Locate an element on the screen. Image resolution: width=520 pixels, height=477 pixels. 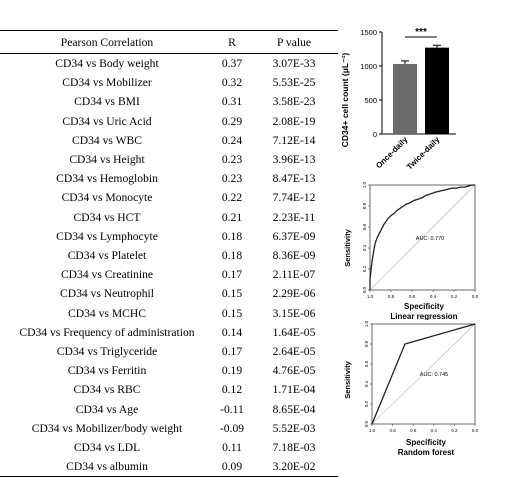
row-name-cell: CD34 vs Mobilizer/body weight is located at coordinates (107, 428).